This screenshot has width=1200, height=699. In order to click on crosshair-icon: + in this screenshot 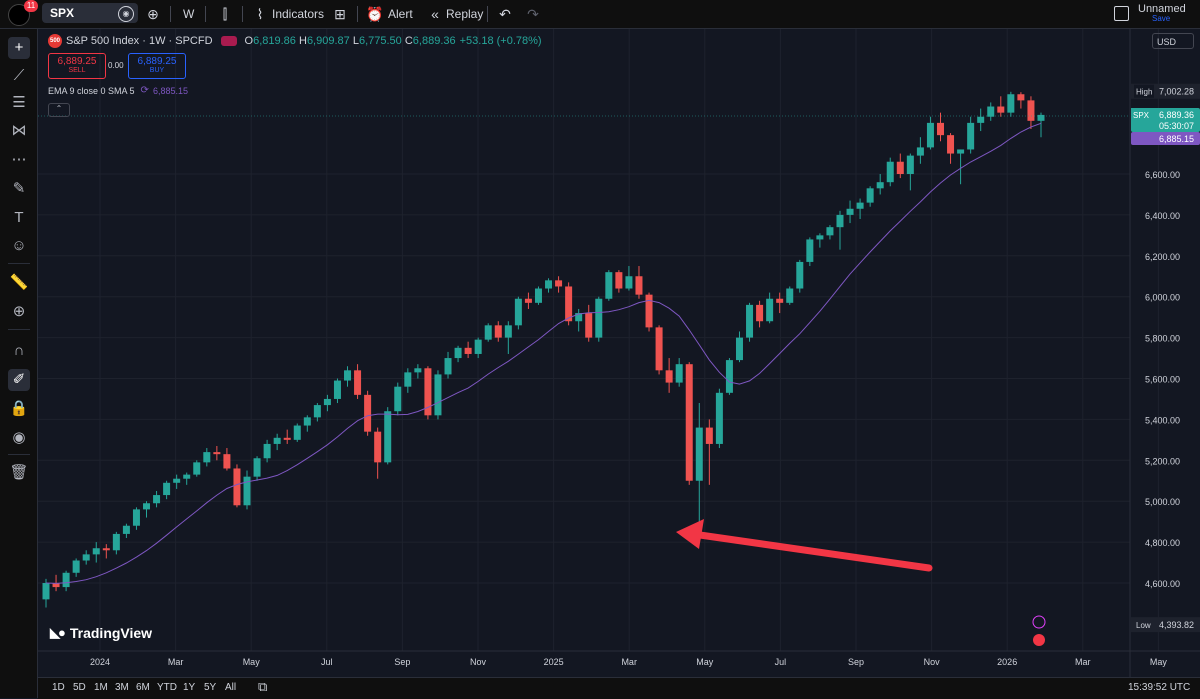, I will do `click(19, 48)`.